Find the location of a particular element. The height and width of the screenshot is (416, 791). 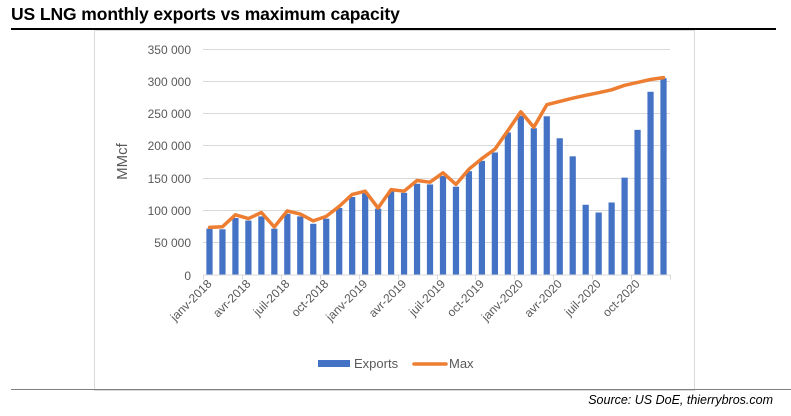

legend-exports-swatch is located at coordinates (334, 363).